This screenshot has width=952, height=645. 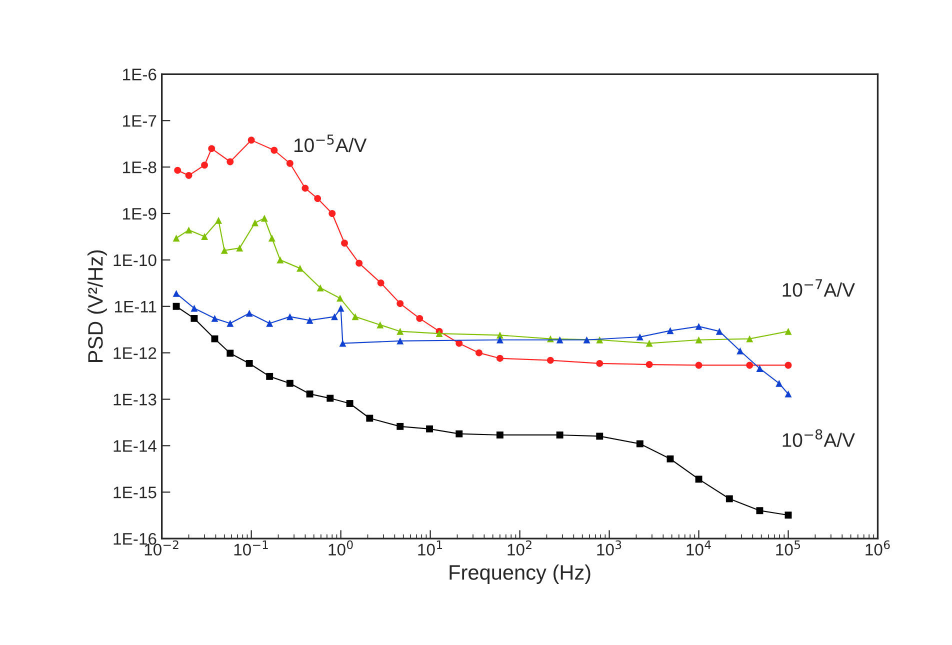 What do you see at coordinates (135, 260) in the screenshot?
I see `y-tick-label: 1E-10` at bounding box center [135, 260].